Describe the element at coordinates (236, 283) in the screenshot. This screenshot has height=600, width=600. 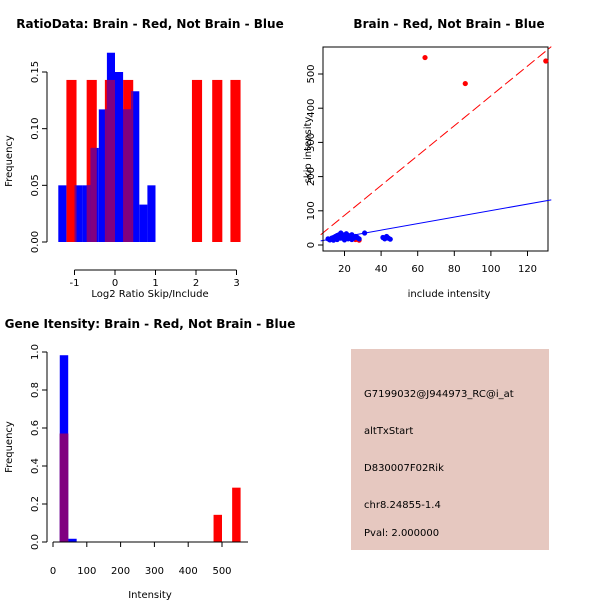
I see `ratio-x-tick-label-4: 3` at that location.